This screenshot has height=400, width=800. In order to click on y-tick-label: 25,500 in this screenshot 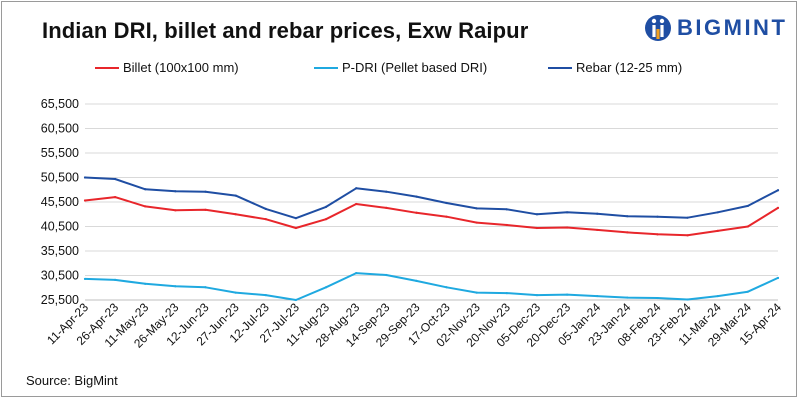, I will do `click(60, 300)`.